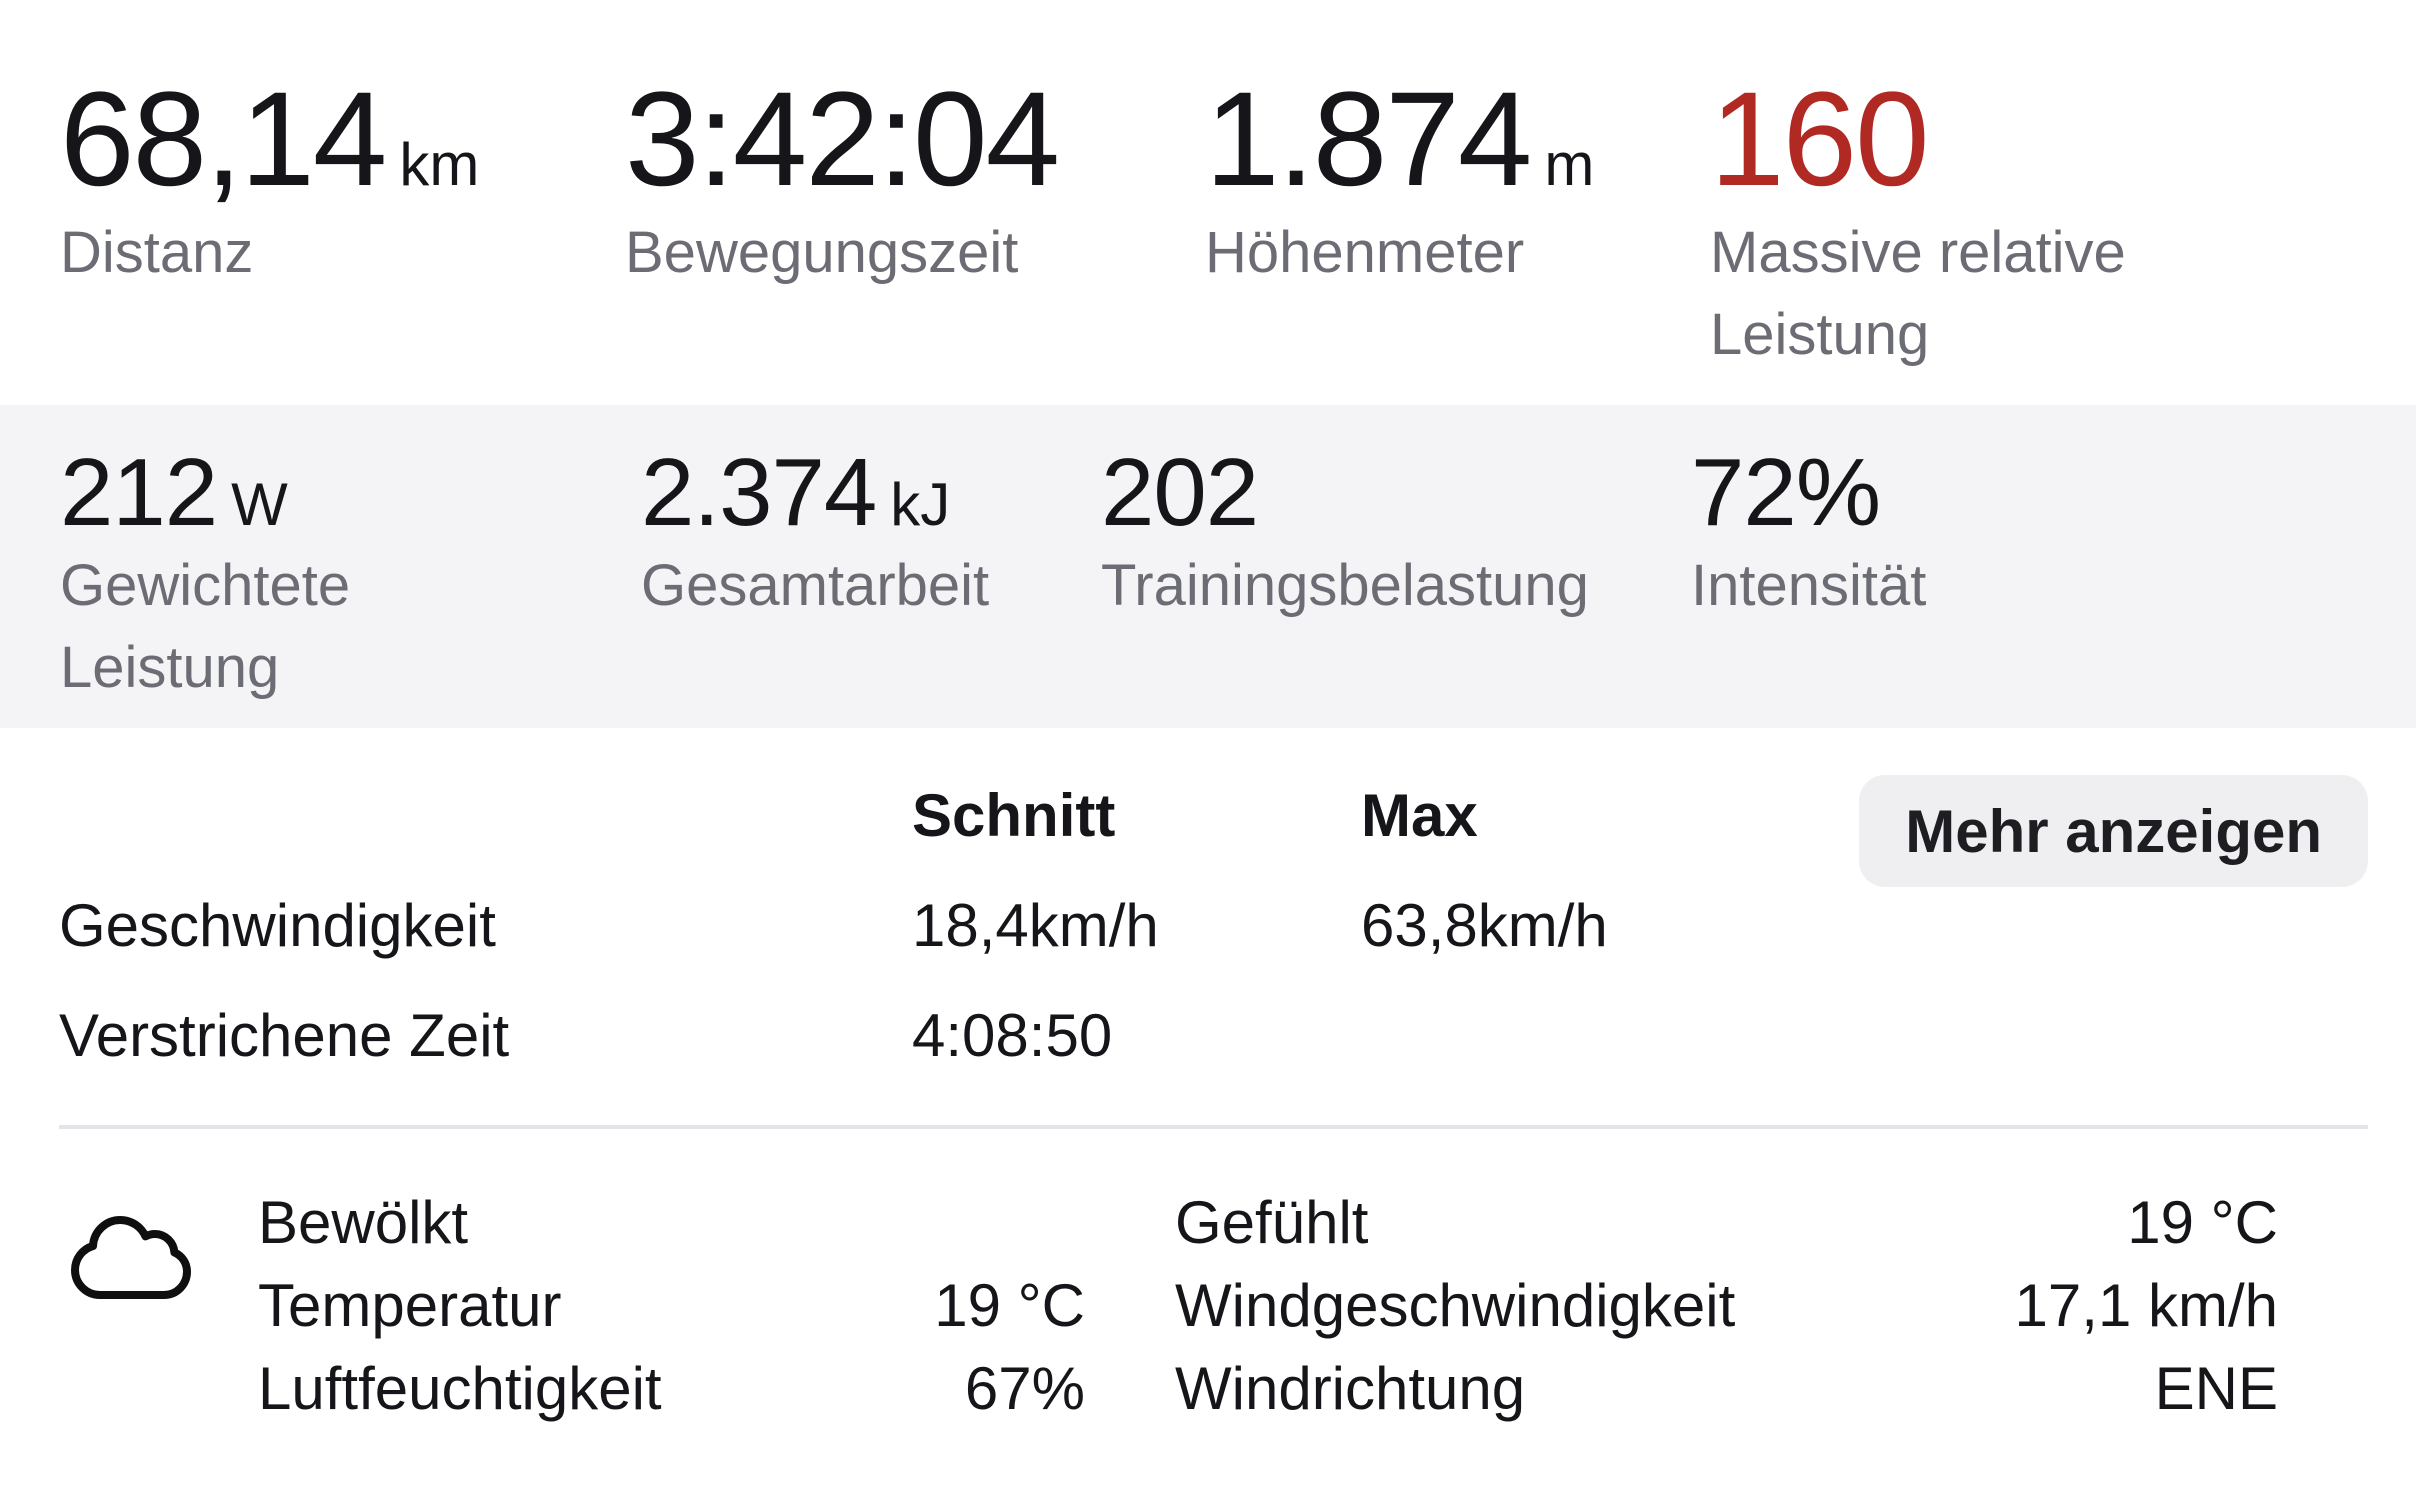 The height and width of the screenshot is (1488, 2416). I want to click on stat-intensity-label: Intensität, so click(1809, 585).